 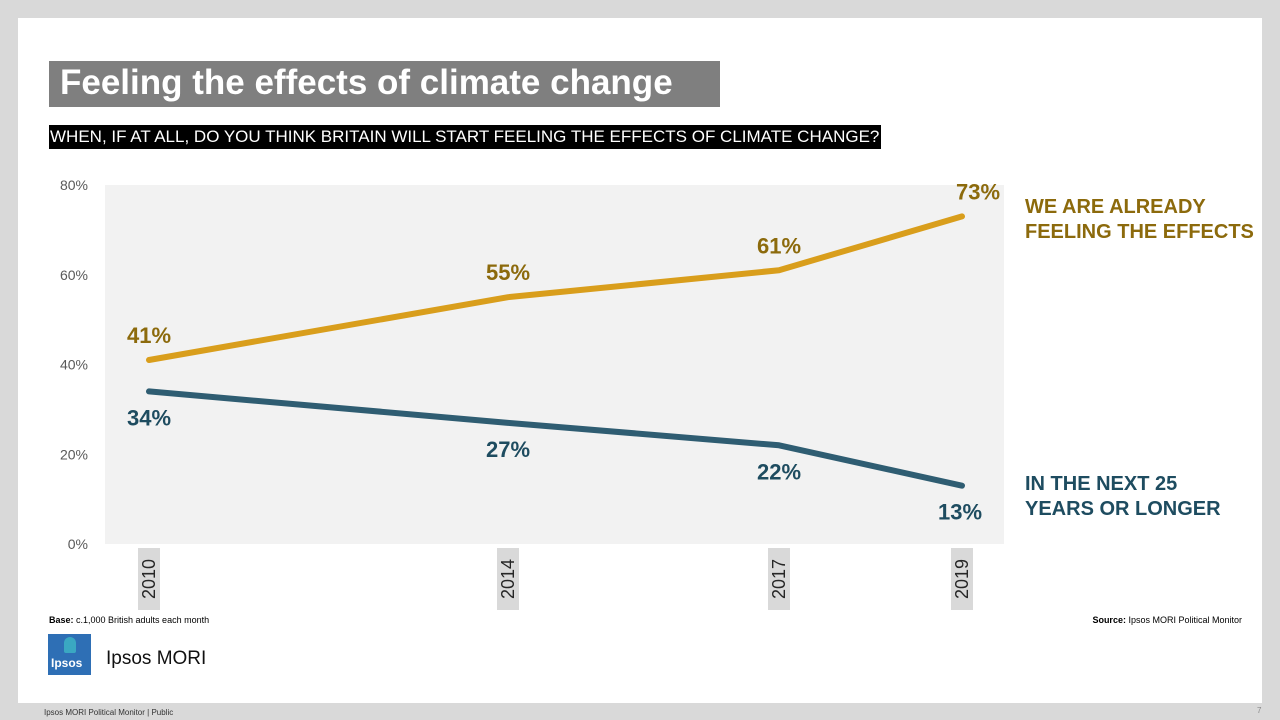 What do you see at coordinates (74, 365) in the screenshot?
I see `y-tick-label: 40%` at bounding box center [74, 365].